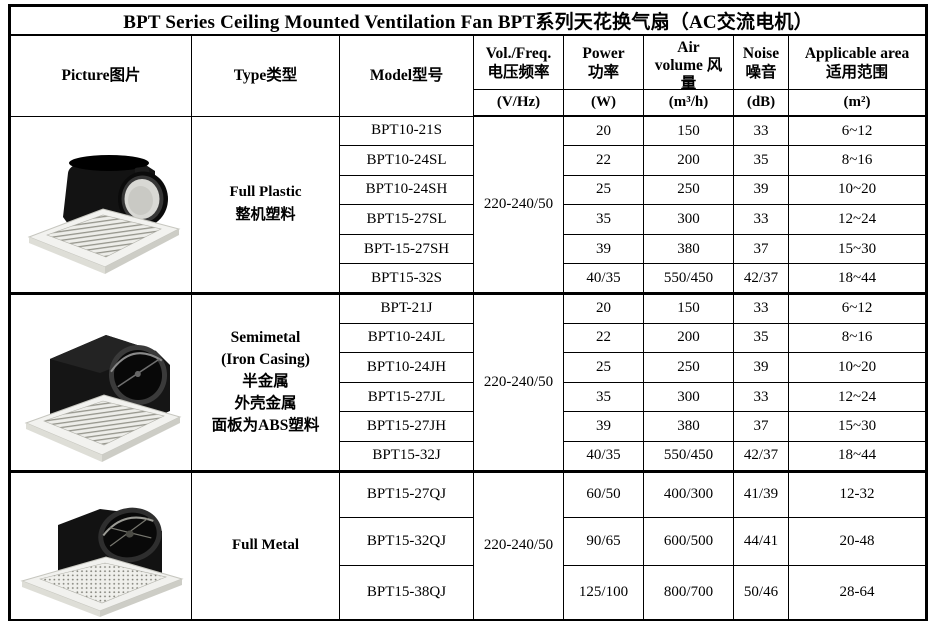 The height and width of the screenshot is (621, 934). I want to click on full-plastic-fan-image, so click(104, 215).